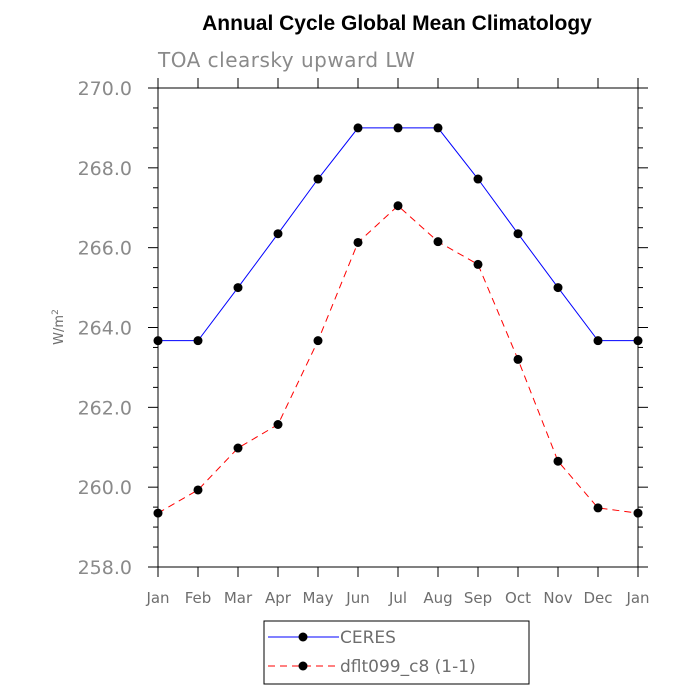 Image resolution: width=700 pixels, height=700 pixels. I want to click on x-tick-label: Jul, so click(397, 598).